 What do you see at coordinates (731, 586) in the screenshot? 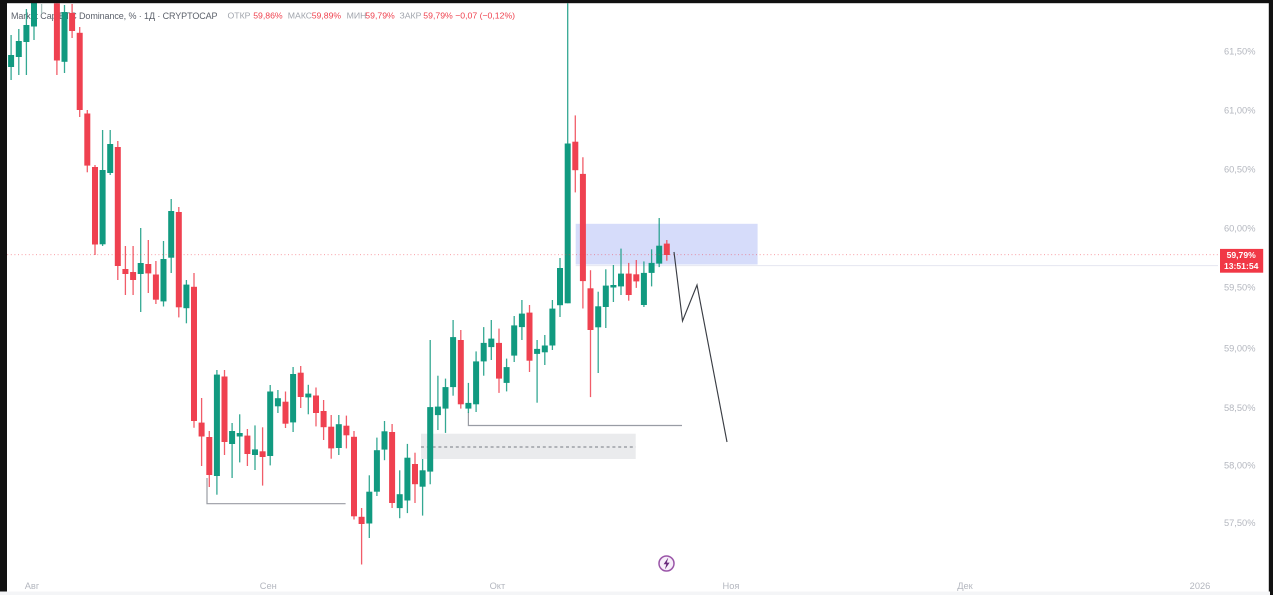
I see `svg-text: Ноя` at bounding box center [731, 586].